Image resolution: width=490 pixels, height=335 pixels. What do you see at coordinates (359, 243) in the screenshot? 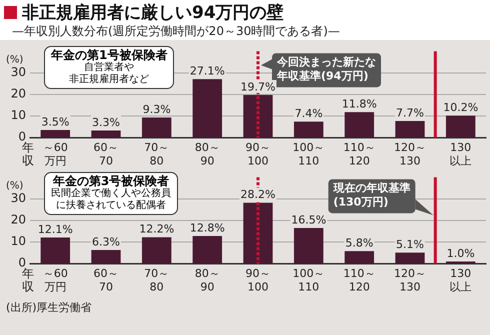
I see `data-label: 5.8%` at bounding box center [359, 243].